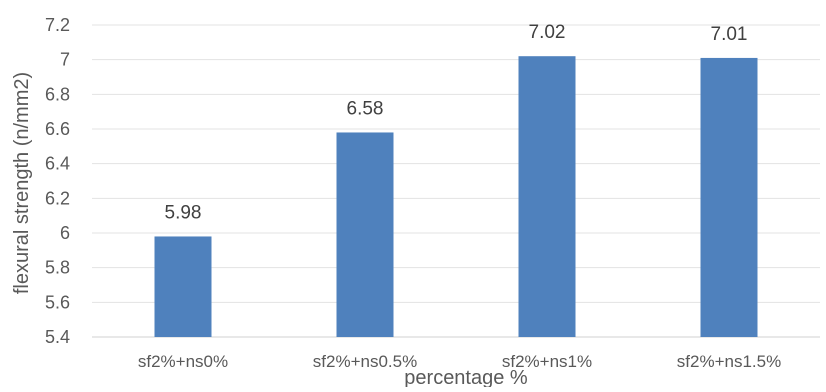 The width and height of the screenshot is (826, 392). I want to click on y-tick-label: 7.2, so click(57, 25).